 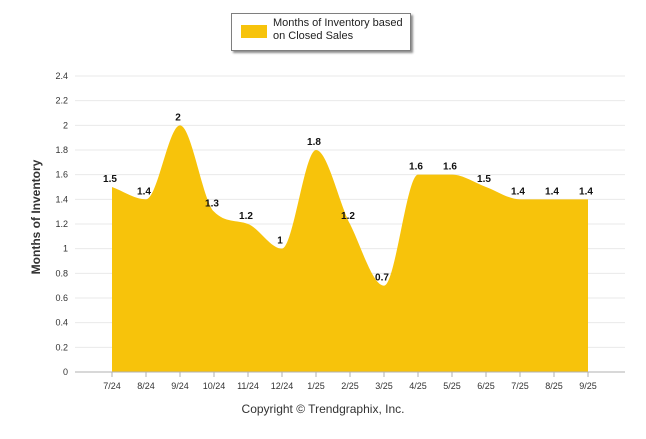 What do you see at coordinates (65, 249) in the screenshot?
I see `y-tick-label: 1` at bounding box center [65, 249].